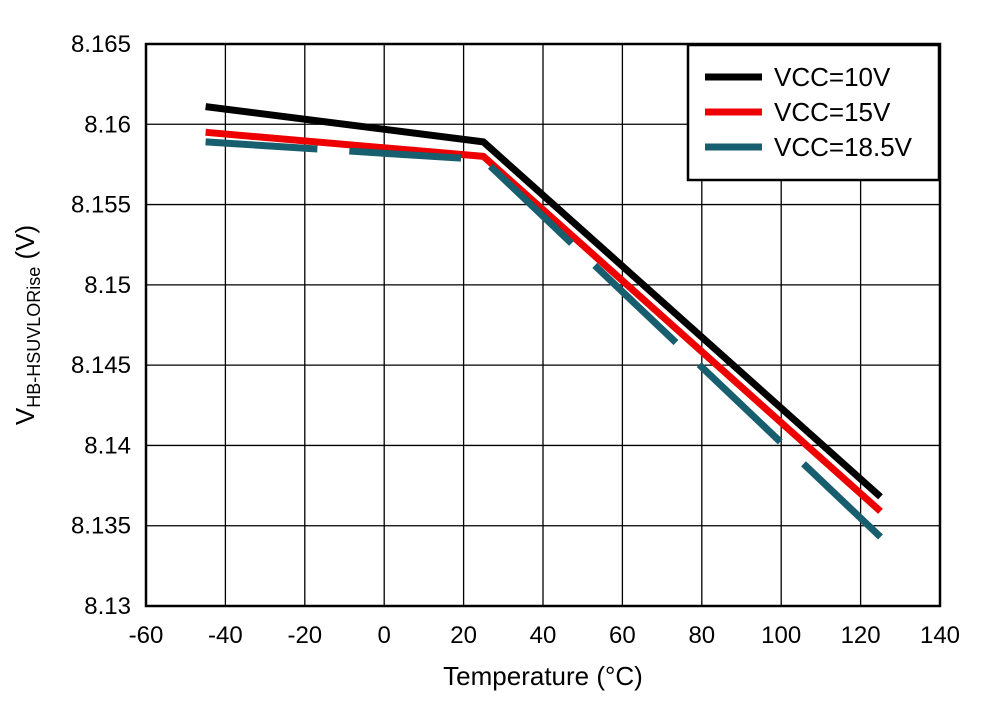  I want to click on x-tick-label: 100, so click(781, 635).